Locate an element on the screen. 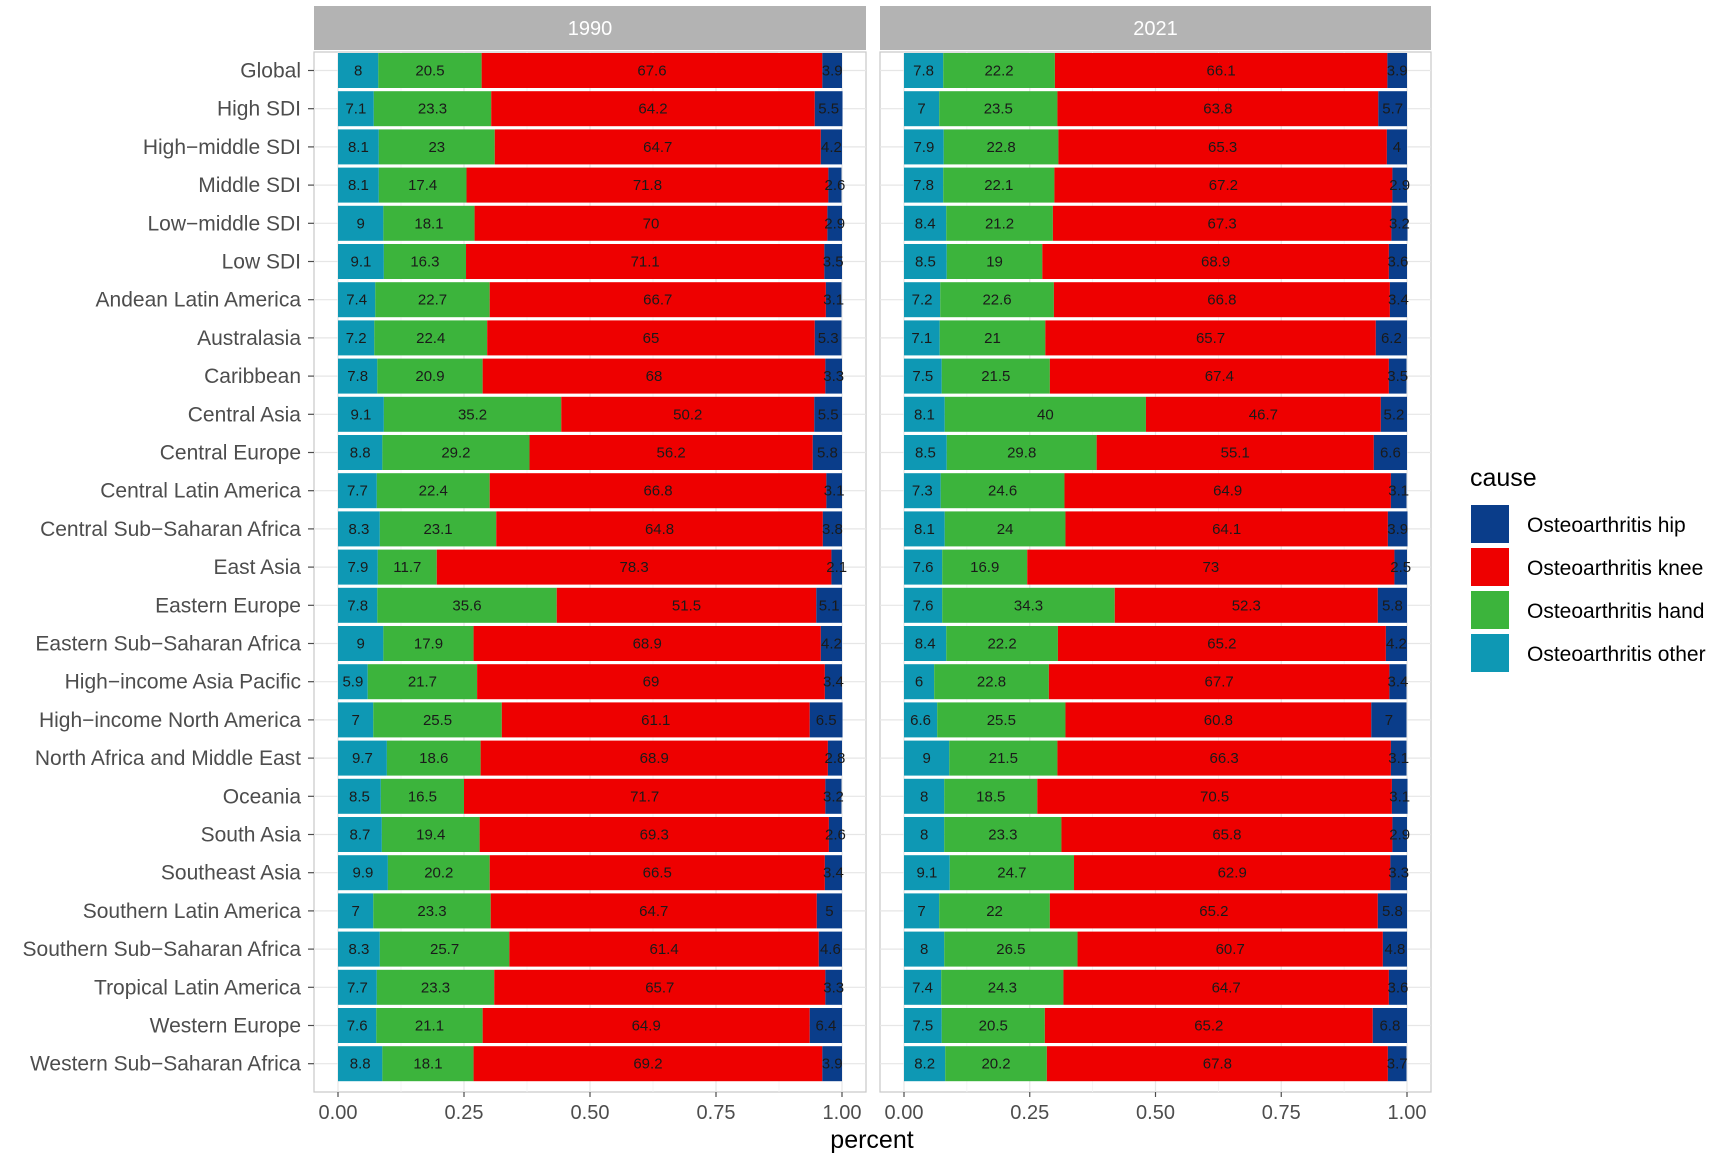  facet-strip-label: 2021 is located at coordinates (1155, 29).